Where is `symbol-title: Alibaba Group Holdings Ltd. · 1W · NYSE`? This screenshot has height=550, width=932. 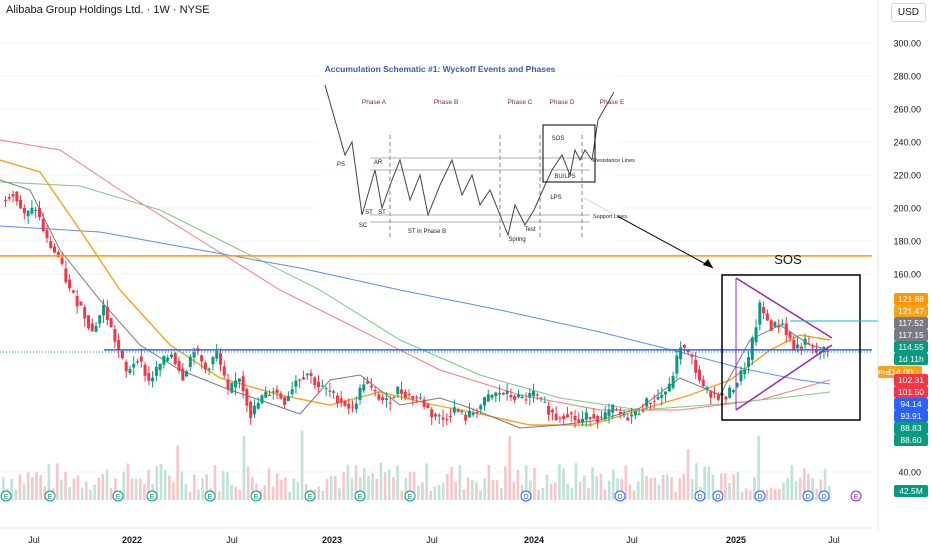 symbol-title: Alibaba Group Holdings Ltd. · 1W · NYSE is located at coordinates (108, 10).